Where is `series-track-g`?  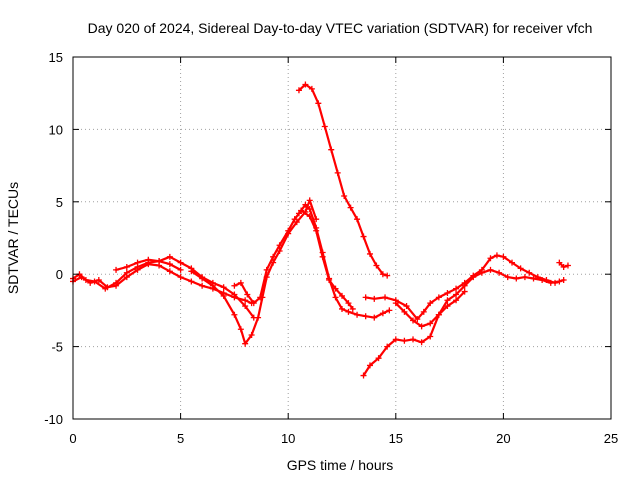
series-track-g is located at coordinates (343, 180).